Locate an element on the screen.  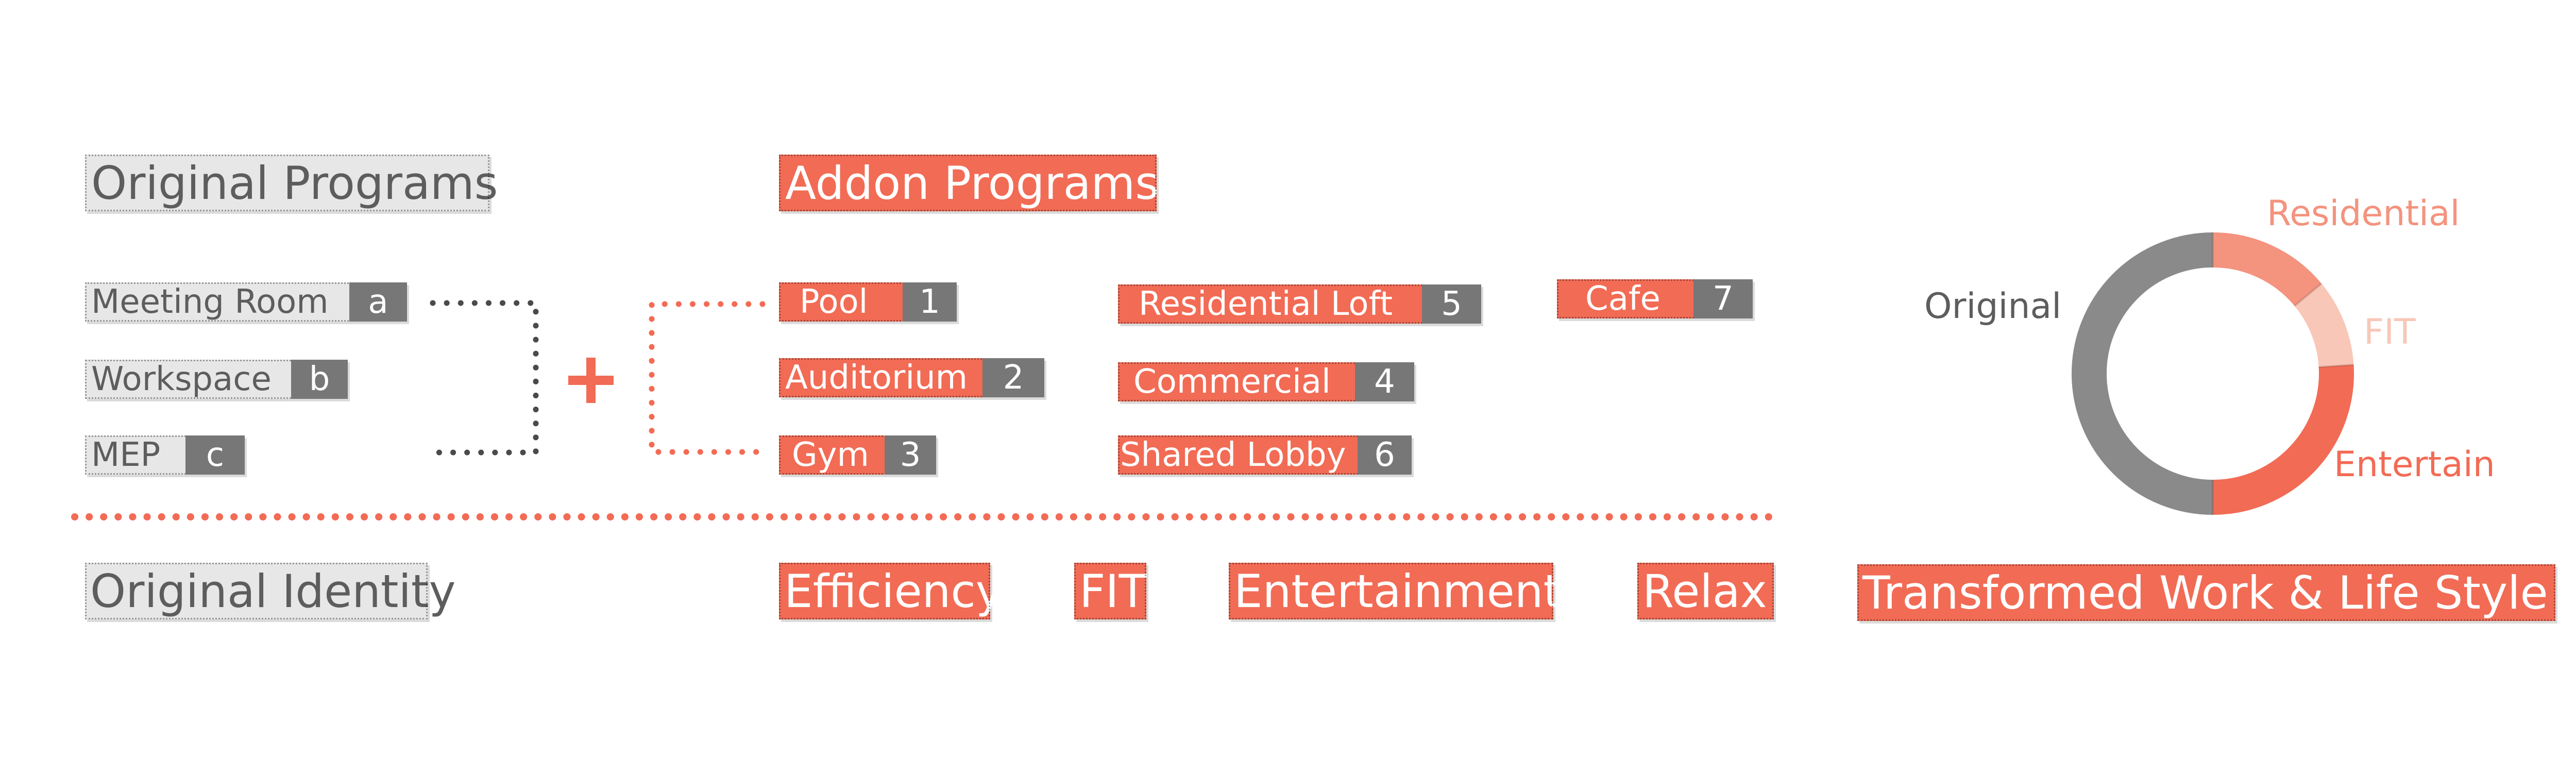
program-item-key: a is located at coordinates (378, 302).